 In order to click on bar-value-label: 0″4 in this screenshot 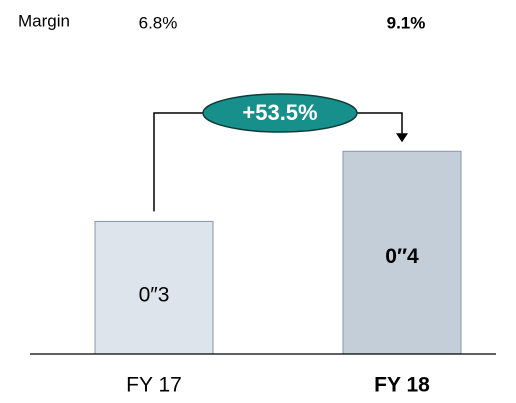, I will do `click(402, 256)`.